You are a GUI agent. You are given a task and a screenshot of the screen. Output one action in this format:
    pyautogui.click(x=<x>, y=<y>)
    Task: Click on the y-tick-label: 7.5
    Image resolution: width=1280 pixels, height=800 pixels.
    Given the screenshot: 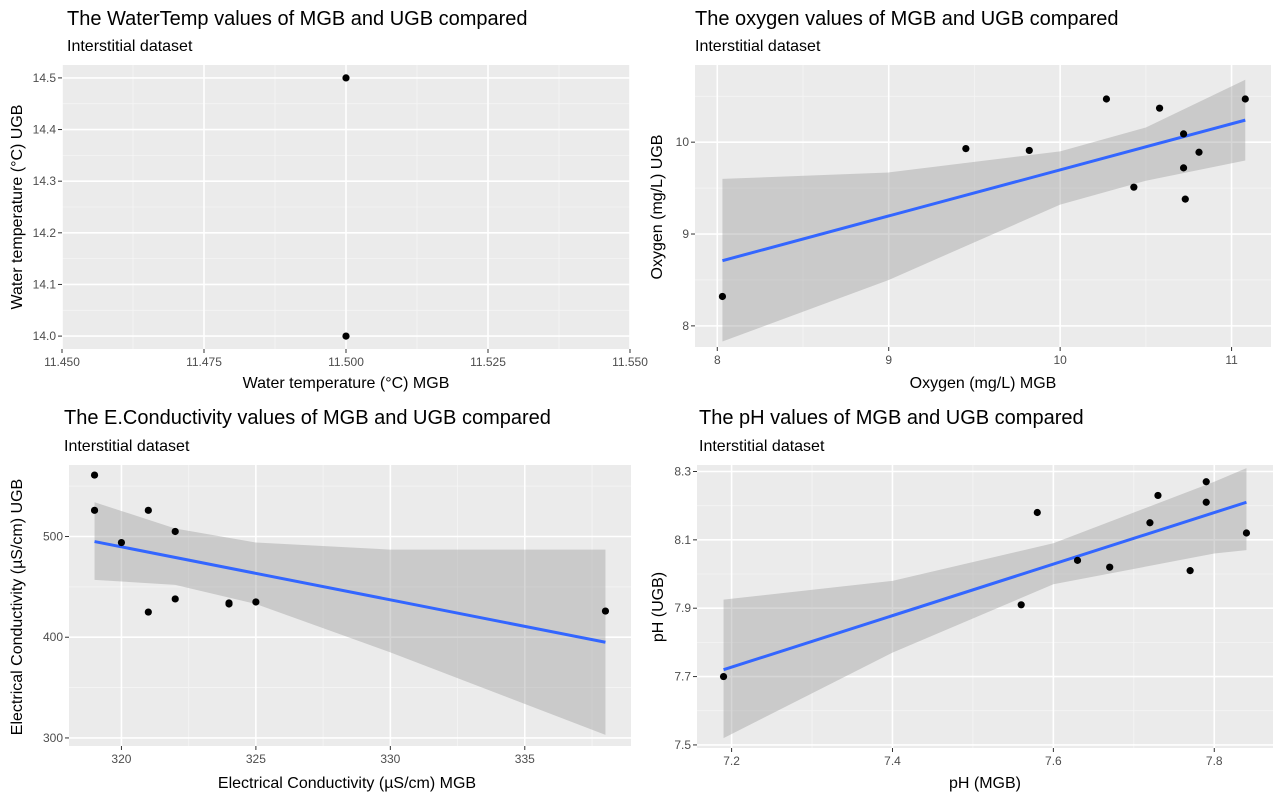 What is the action you would take?
    pyautogui.click(x=682, y=745)
    